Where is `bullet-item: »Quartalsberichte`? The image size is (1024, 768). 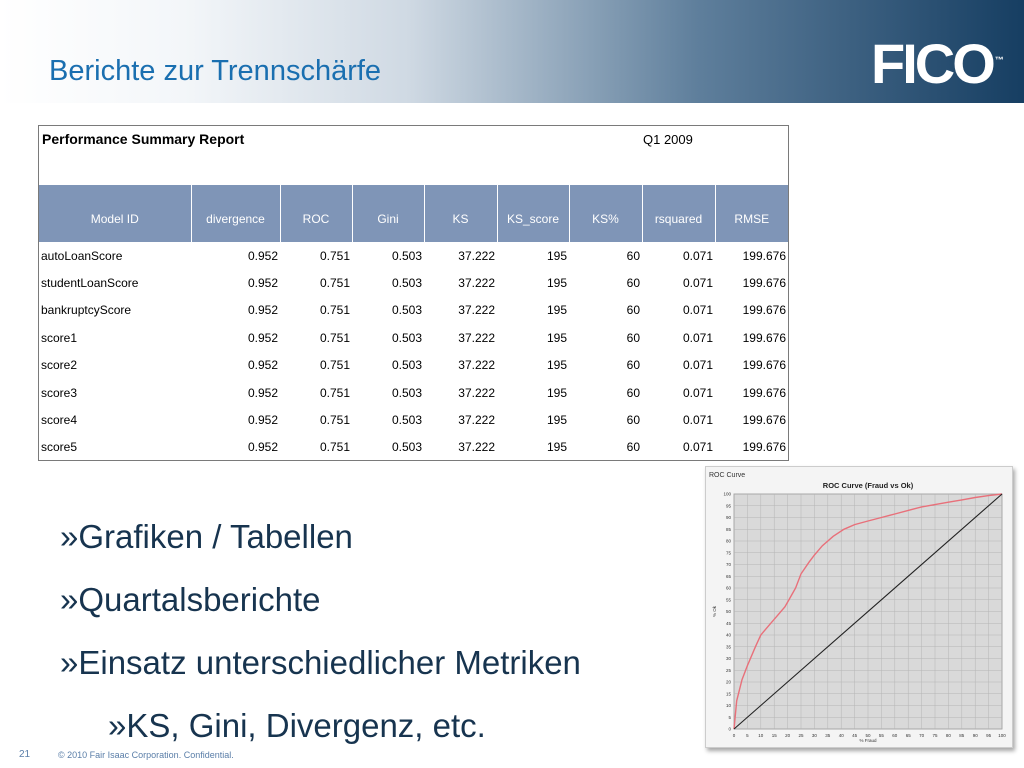 bullet-item: »Quartalsberichte is located at coordinates (190, 599).